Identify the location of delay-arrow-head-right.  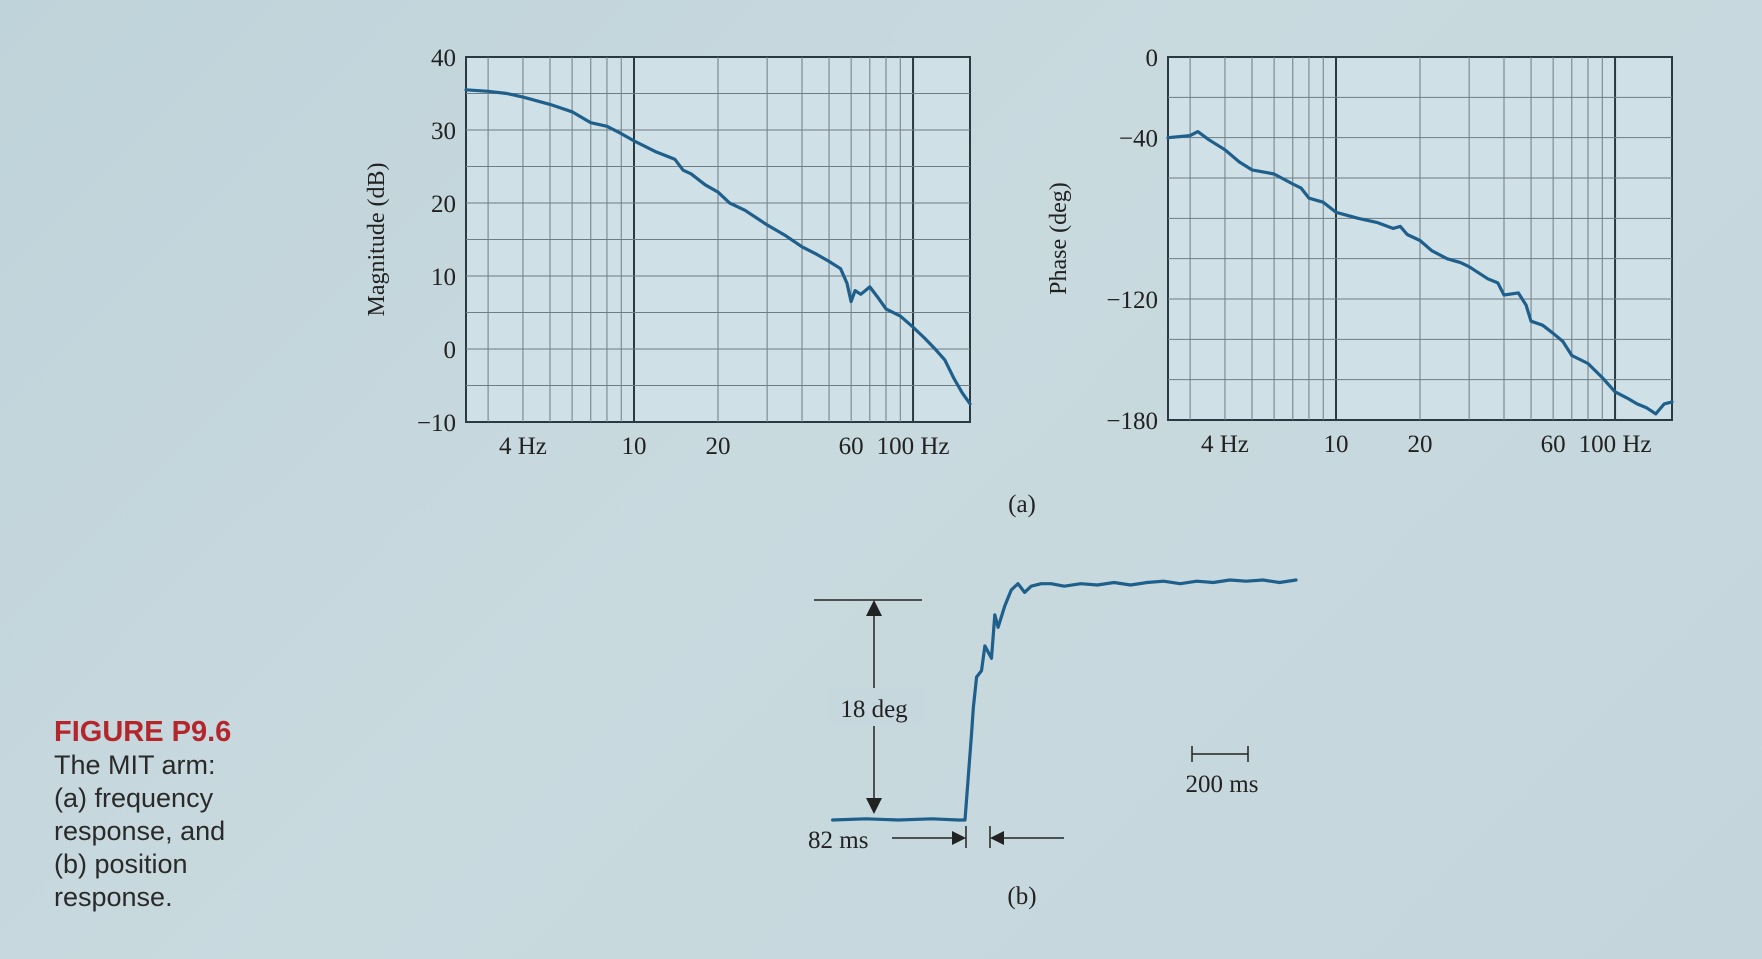
(997, 838).